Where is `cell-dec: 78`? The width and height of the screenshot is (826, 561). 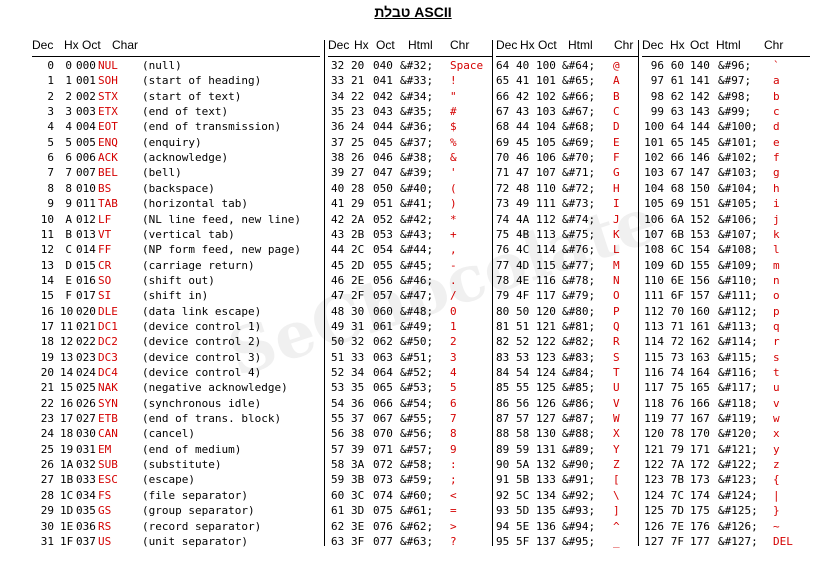
cell-dec: 78 is located at coordinates (503, 280).